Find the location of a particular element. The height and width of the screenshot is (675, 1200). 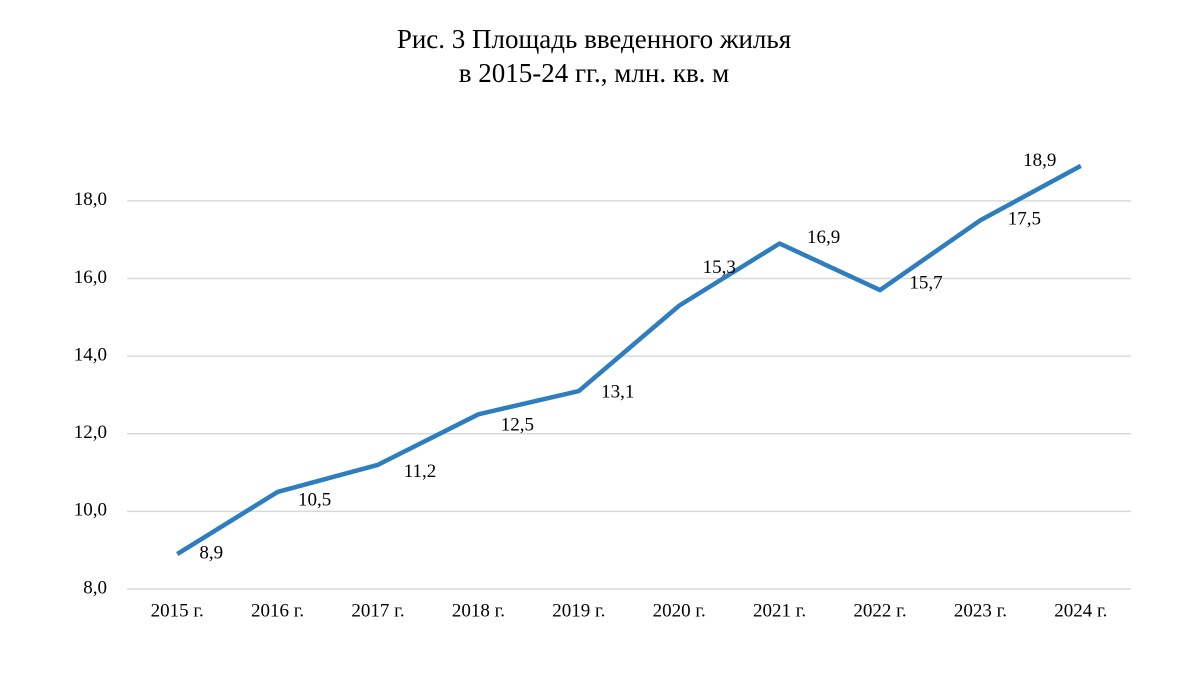

data-label: 10,5 is located at coordinates (314, 499).